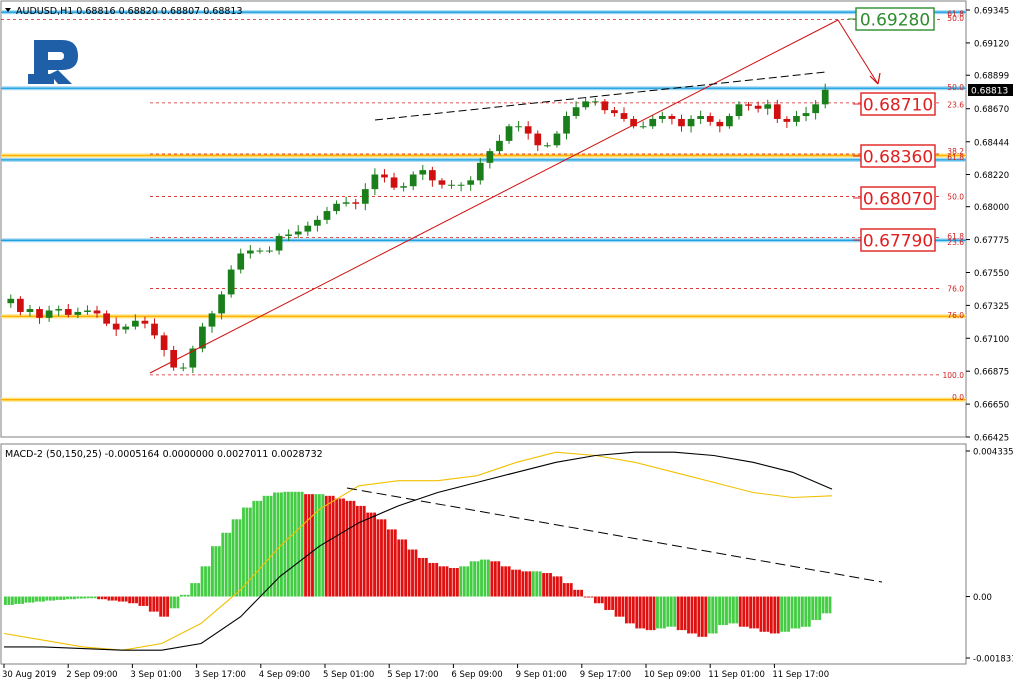 Image resolution: width=1013 pixels, height=684 pixels. I want to click on price-tick-label: 0.67550, so click(991, 274).